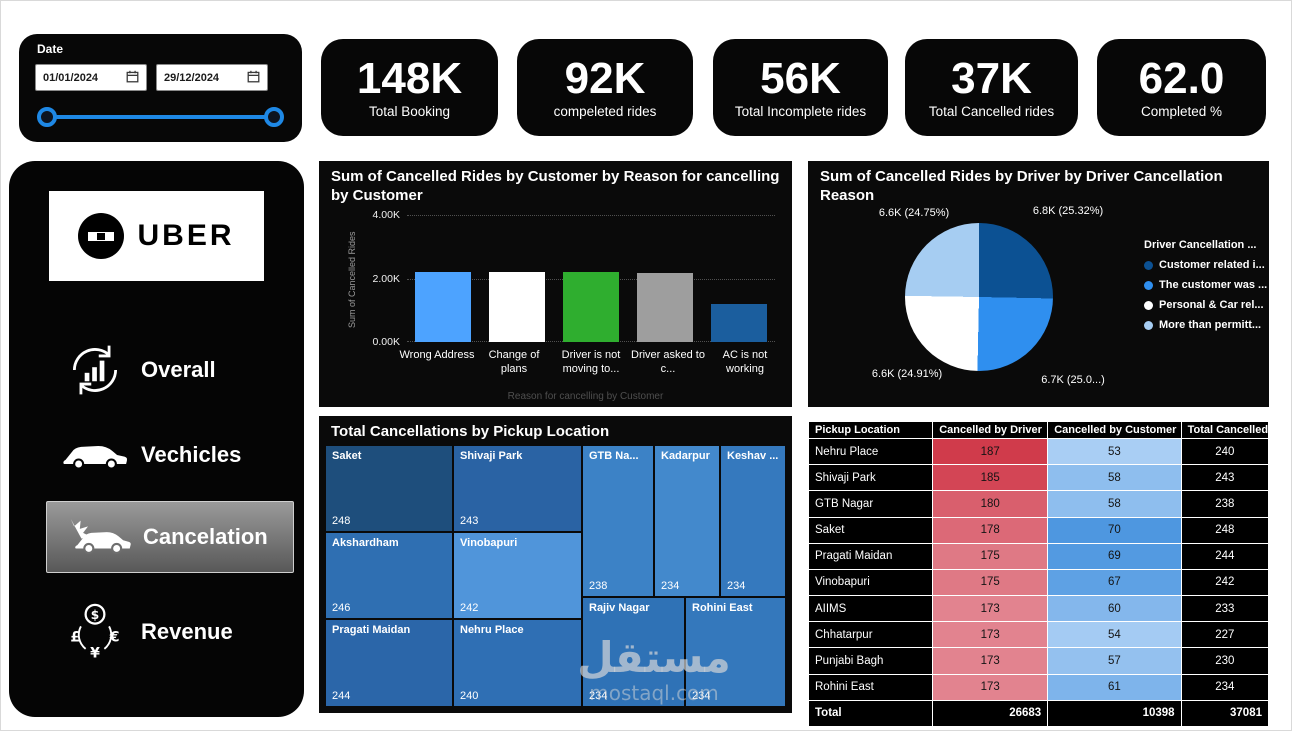 The width and height of the screenshot is (1292, 731). What do you see at coordinates (1181, 111) in the screenshot?
I see `kpi-label: Completed %` at bounding box center [1181, 111].